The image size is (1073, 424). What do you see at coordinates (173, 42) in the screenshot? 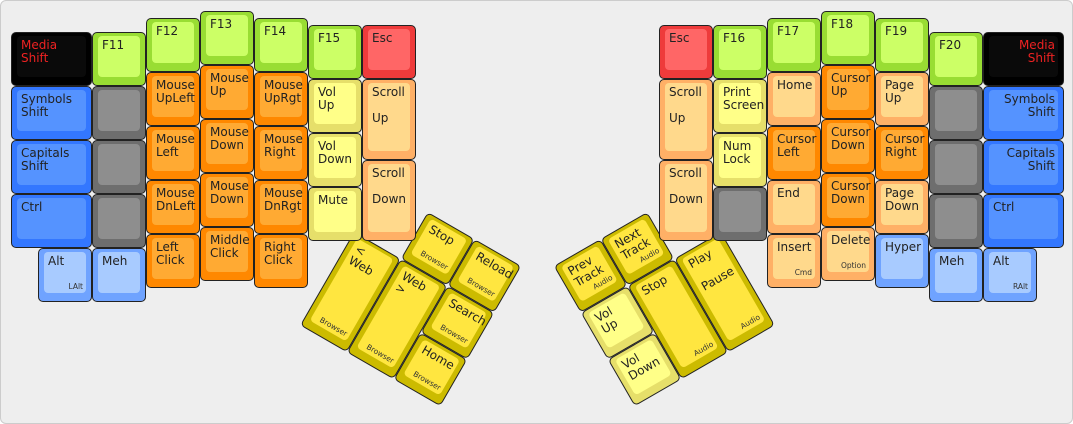
I see `keycap-top: F12` at bounding box center [173, 42].